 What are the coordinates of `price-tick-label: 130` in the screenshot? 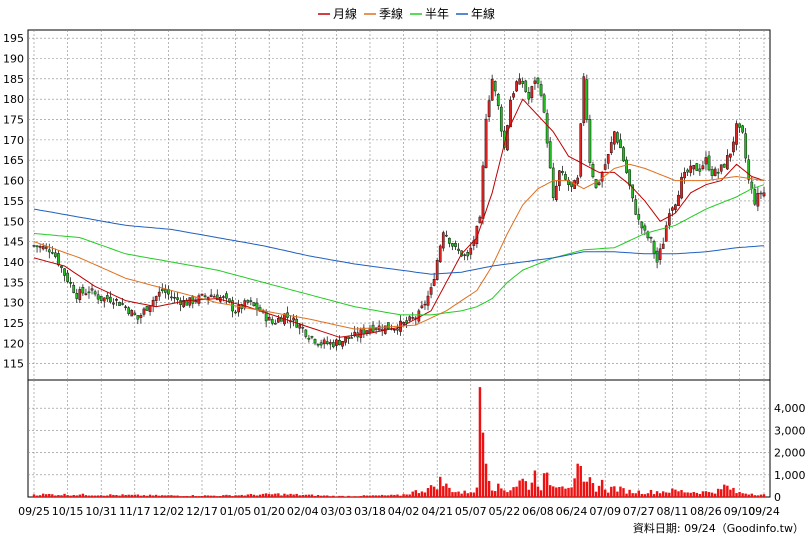 It's located at (13, 303).